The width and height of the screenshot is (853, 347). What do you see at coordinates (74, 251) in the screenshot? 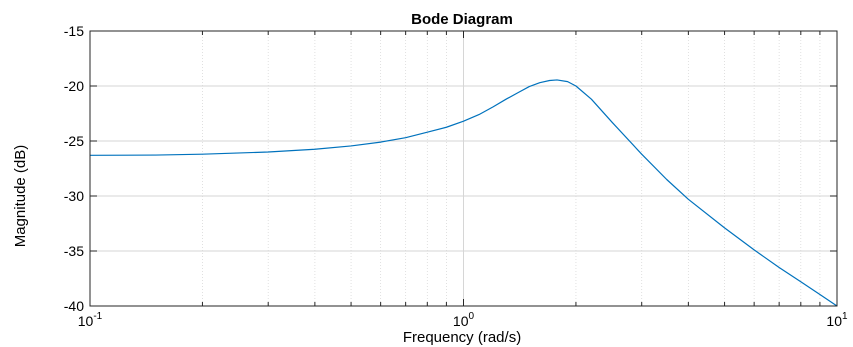
I see `y-tick-label: -35` at bounding box center [74, 251].